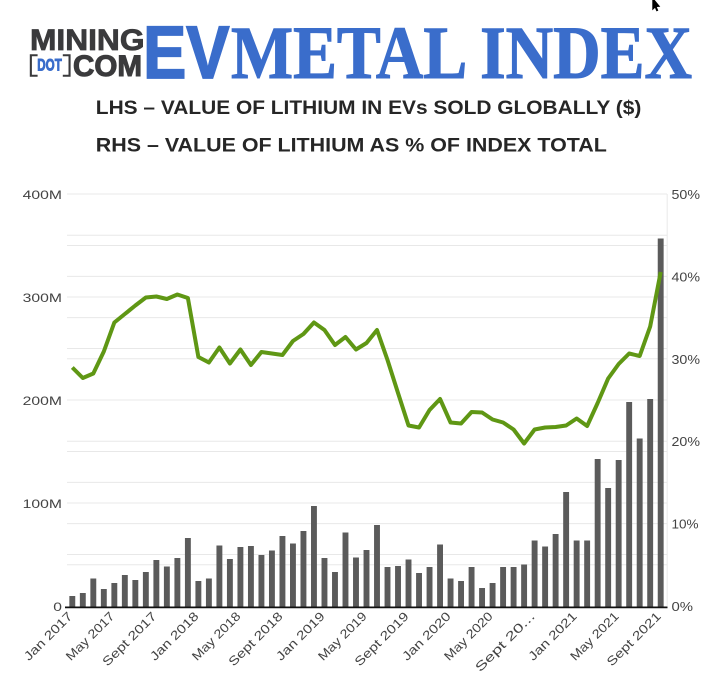 This screenshot has width=727, height=676. I want to click on svg-text: 100M, so click(42, 504).